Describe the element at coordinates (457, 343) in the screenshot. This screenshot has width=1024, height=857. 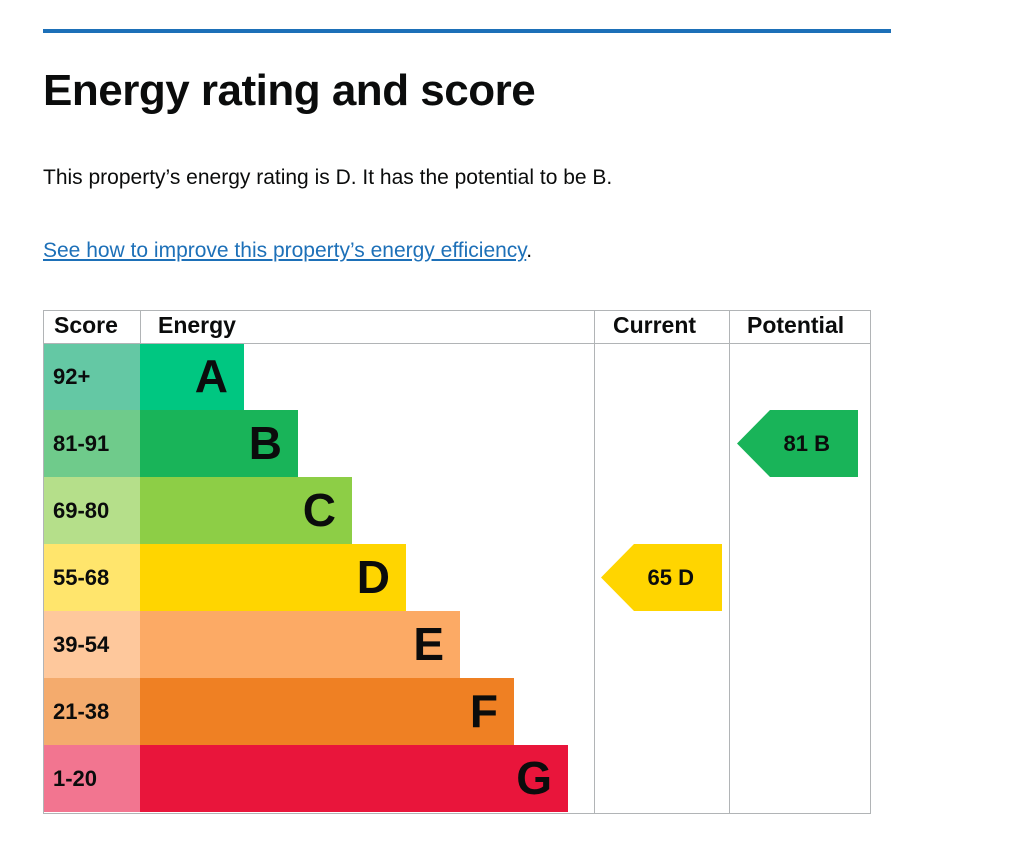
I see `header-divider` at that location.